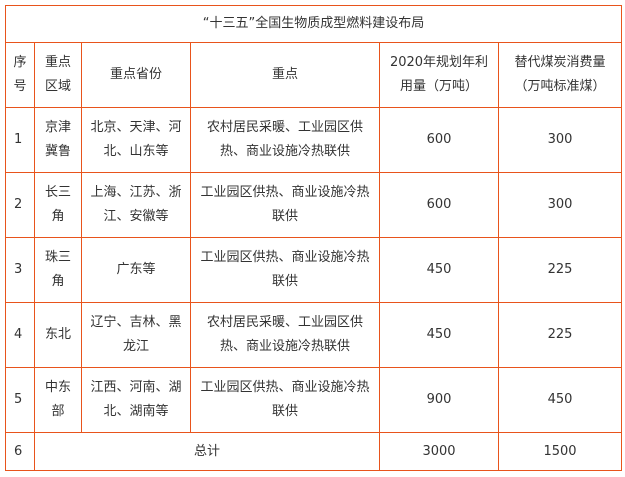 The image size is (625, 477). I want to click on table-row: 4 东北 辽宁、吉林、黑龙江 农村居民采暖、工业园区供热、商业设施冷热联供 450 225, so click(314, 335).